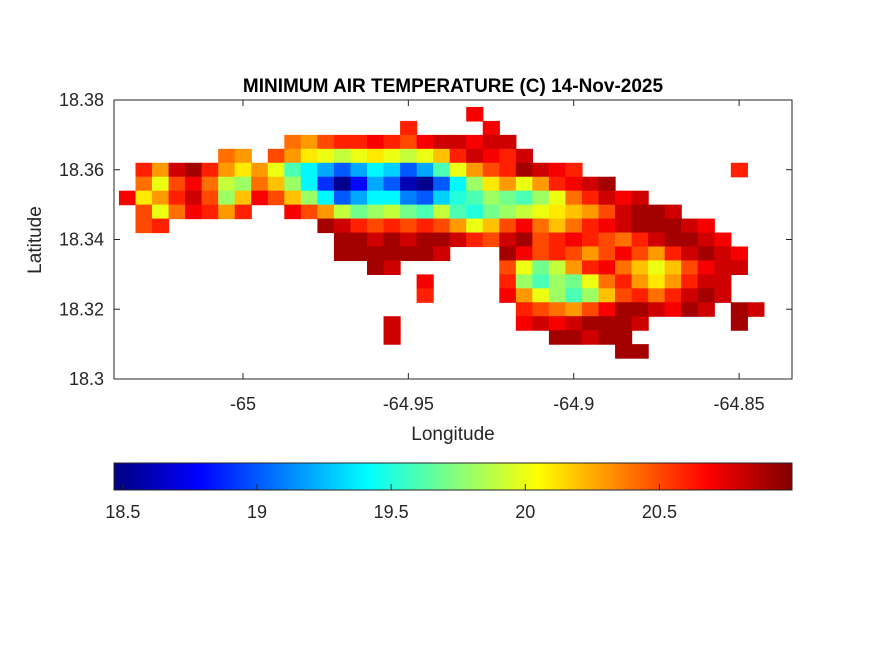  I want to click on colorbar-tick-label: 20, so click(525, 512).